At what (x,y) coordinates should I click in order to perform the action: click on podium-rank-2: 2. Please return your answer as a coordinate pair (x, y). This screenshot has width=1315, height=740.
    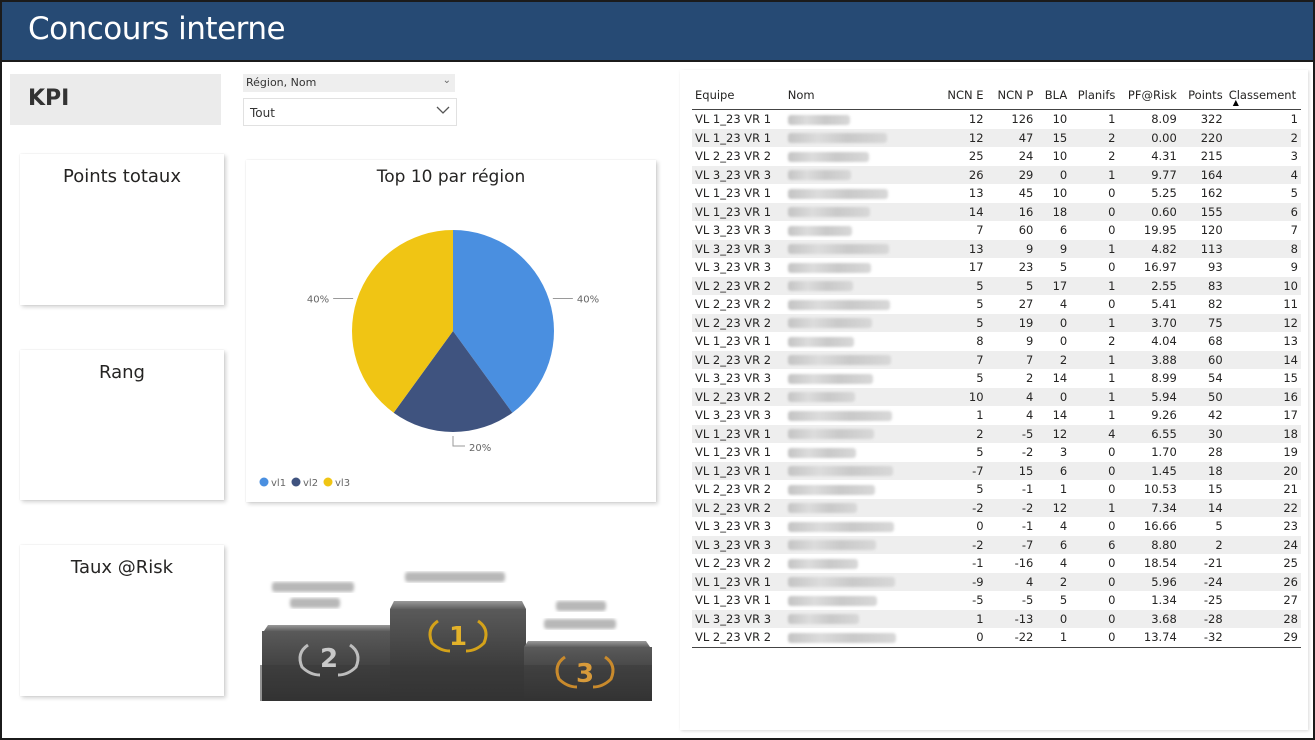
    Looking at the image, I should click on (329, 659).